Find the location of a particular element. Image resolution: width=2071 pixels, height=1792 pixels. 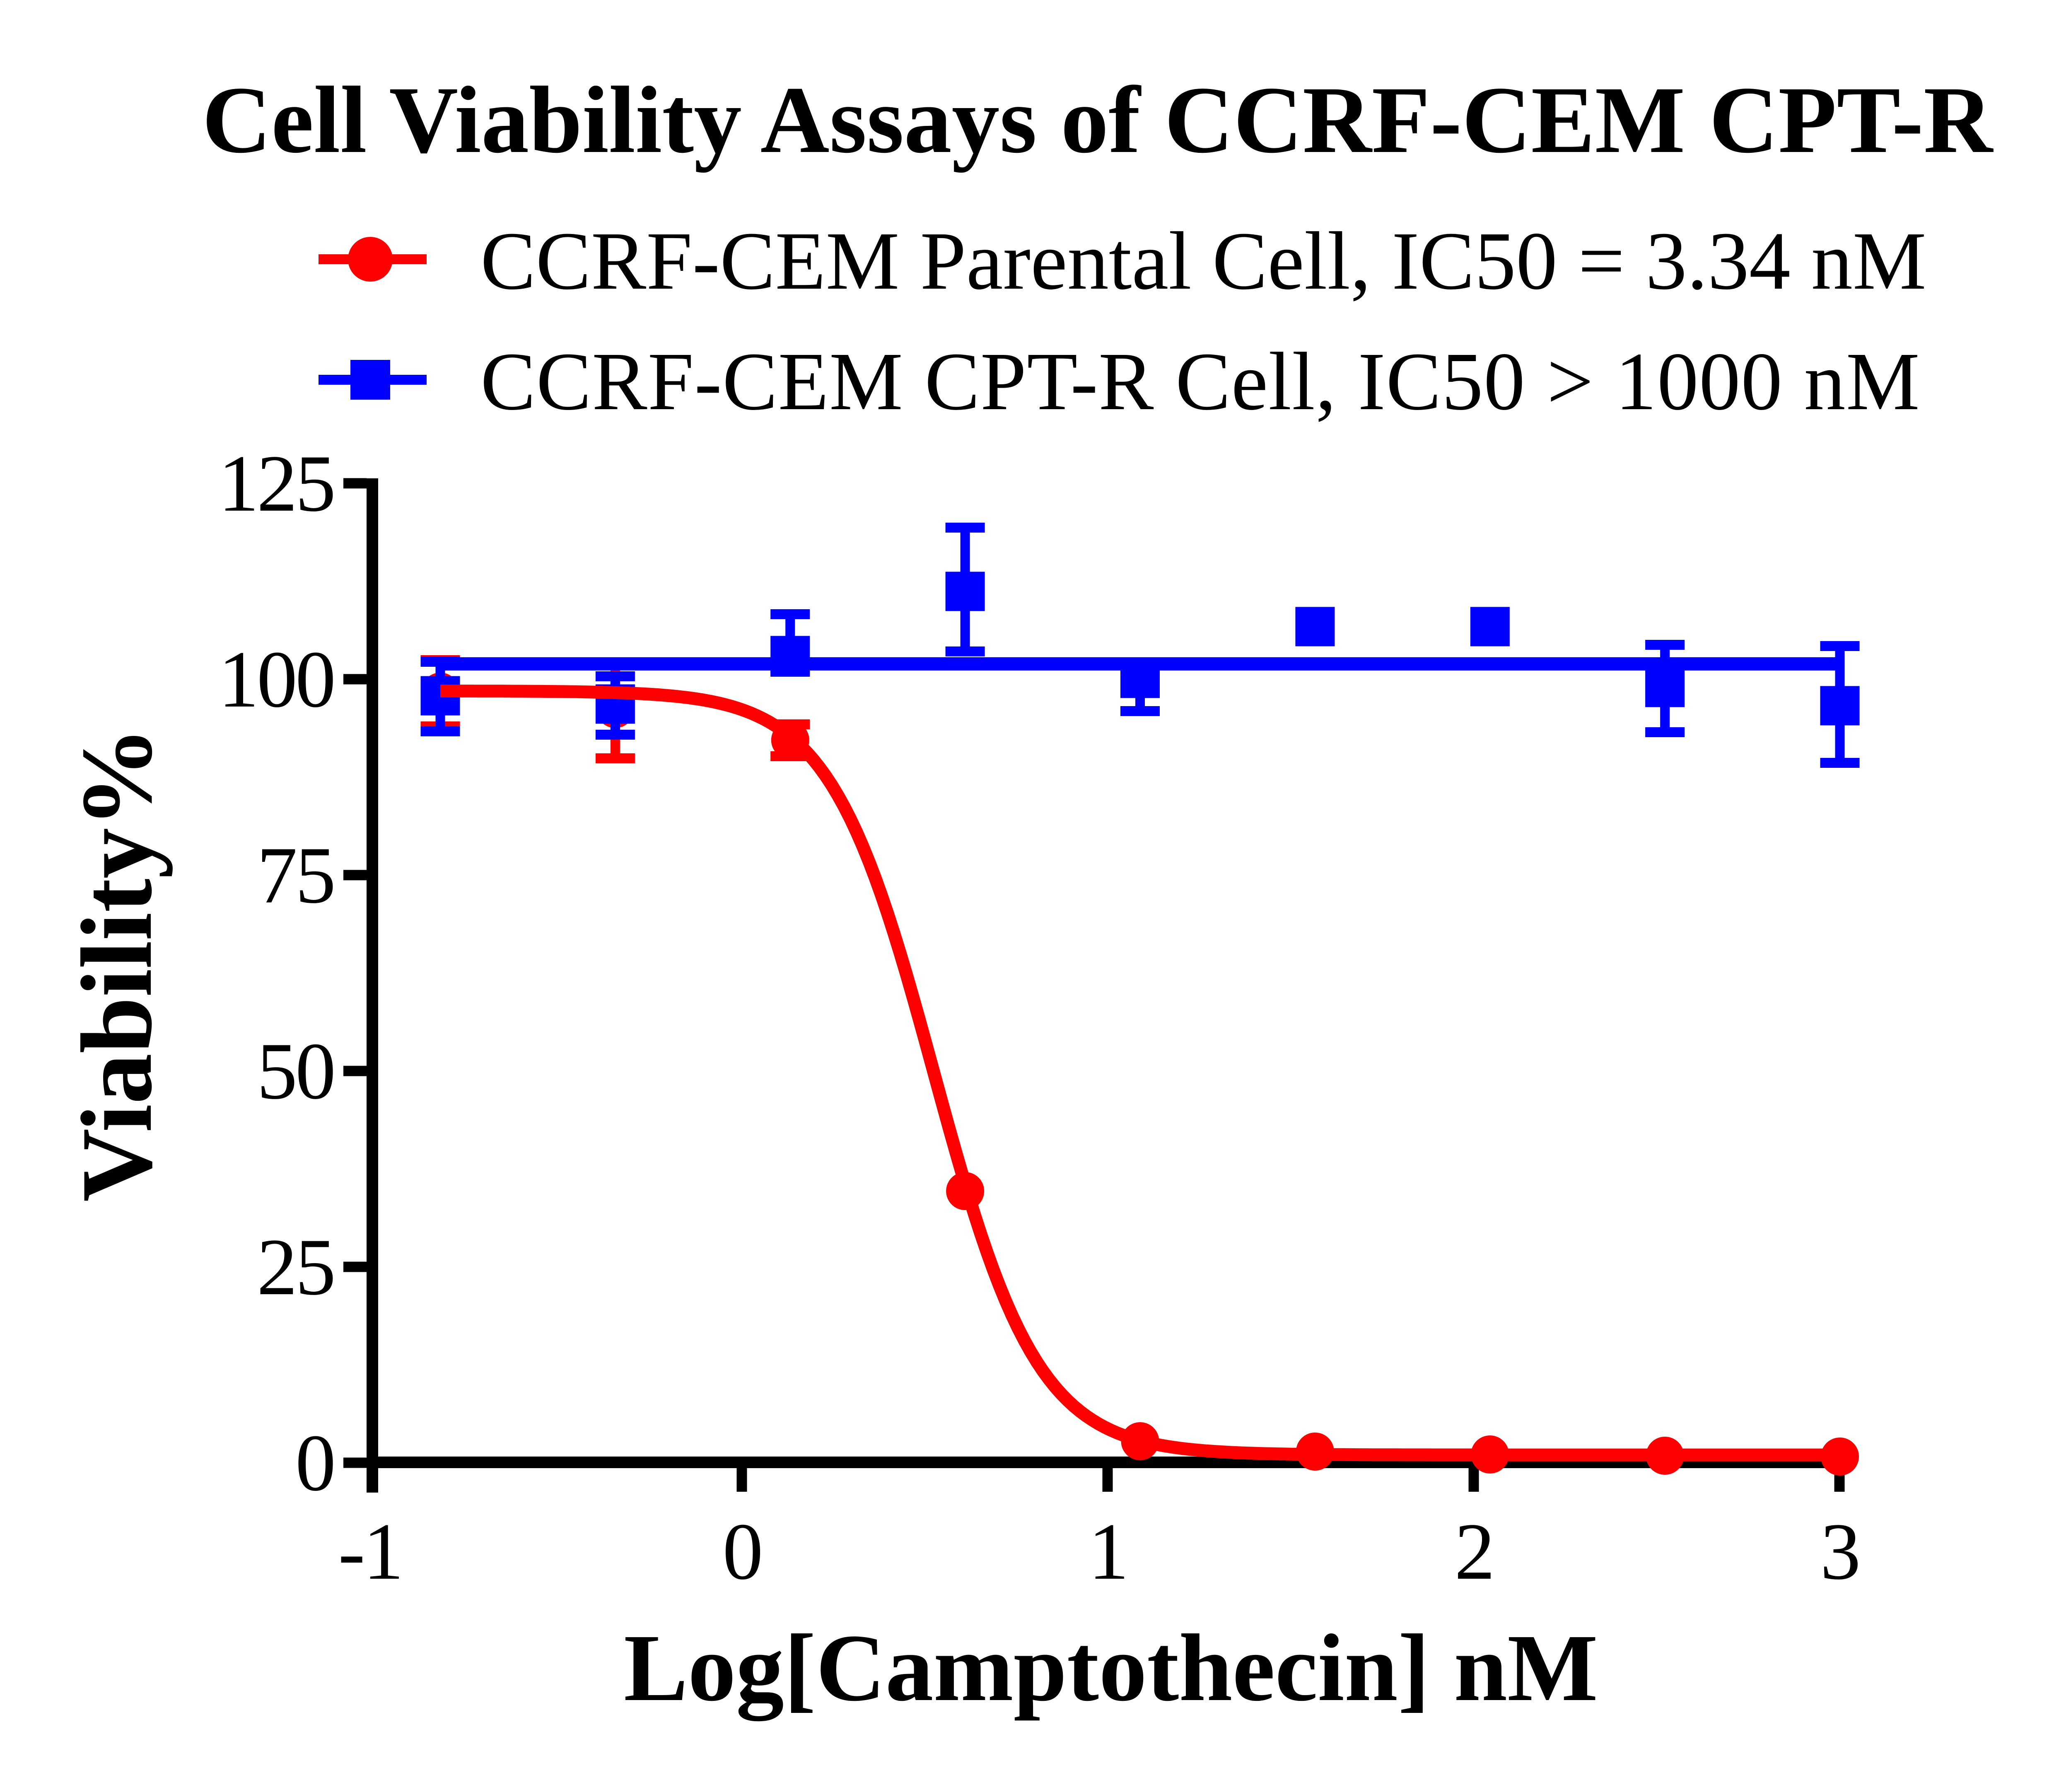

svg-text:CCRF-CEM CPT-R Cell, IC50 > 10: CCRF-CEM CPT-R Cell, IC50 > 1000 nM is located at coordinates (1200, 381).